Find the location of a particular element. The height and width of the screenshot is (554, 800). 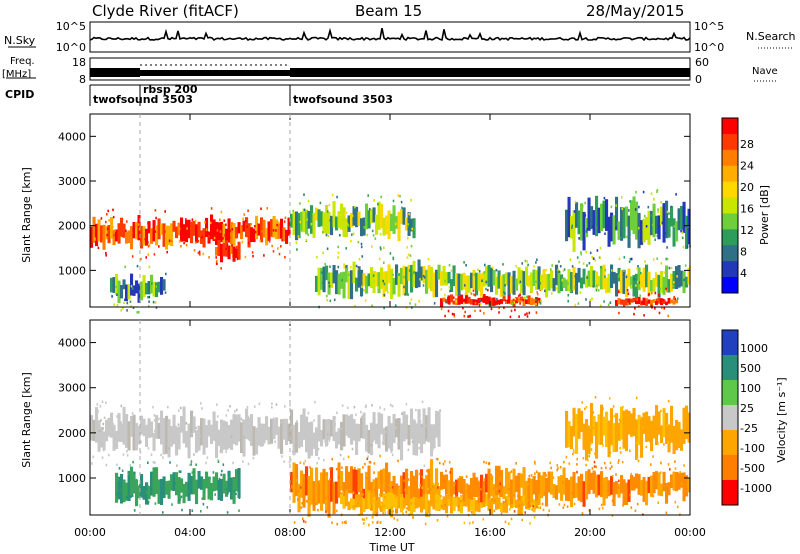

x-tick-label-5: 20:00 is located at coordinates (590, 532).